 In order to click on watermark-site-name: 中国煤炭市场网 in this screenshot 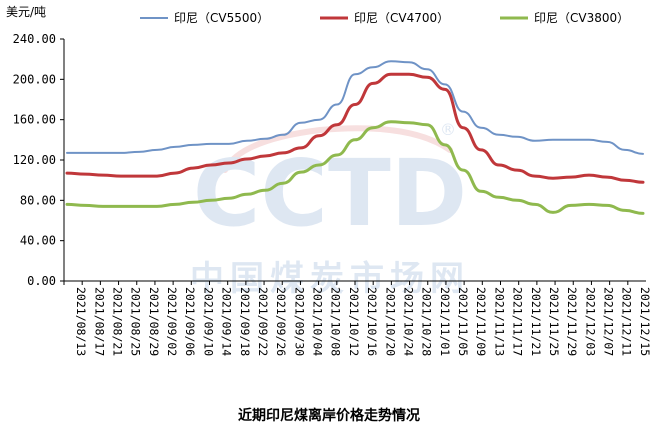, I will do `click(330, 279)`.